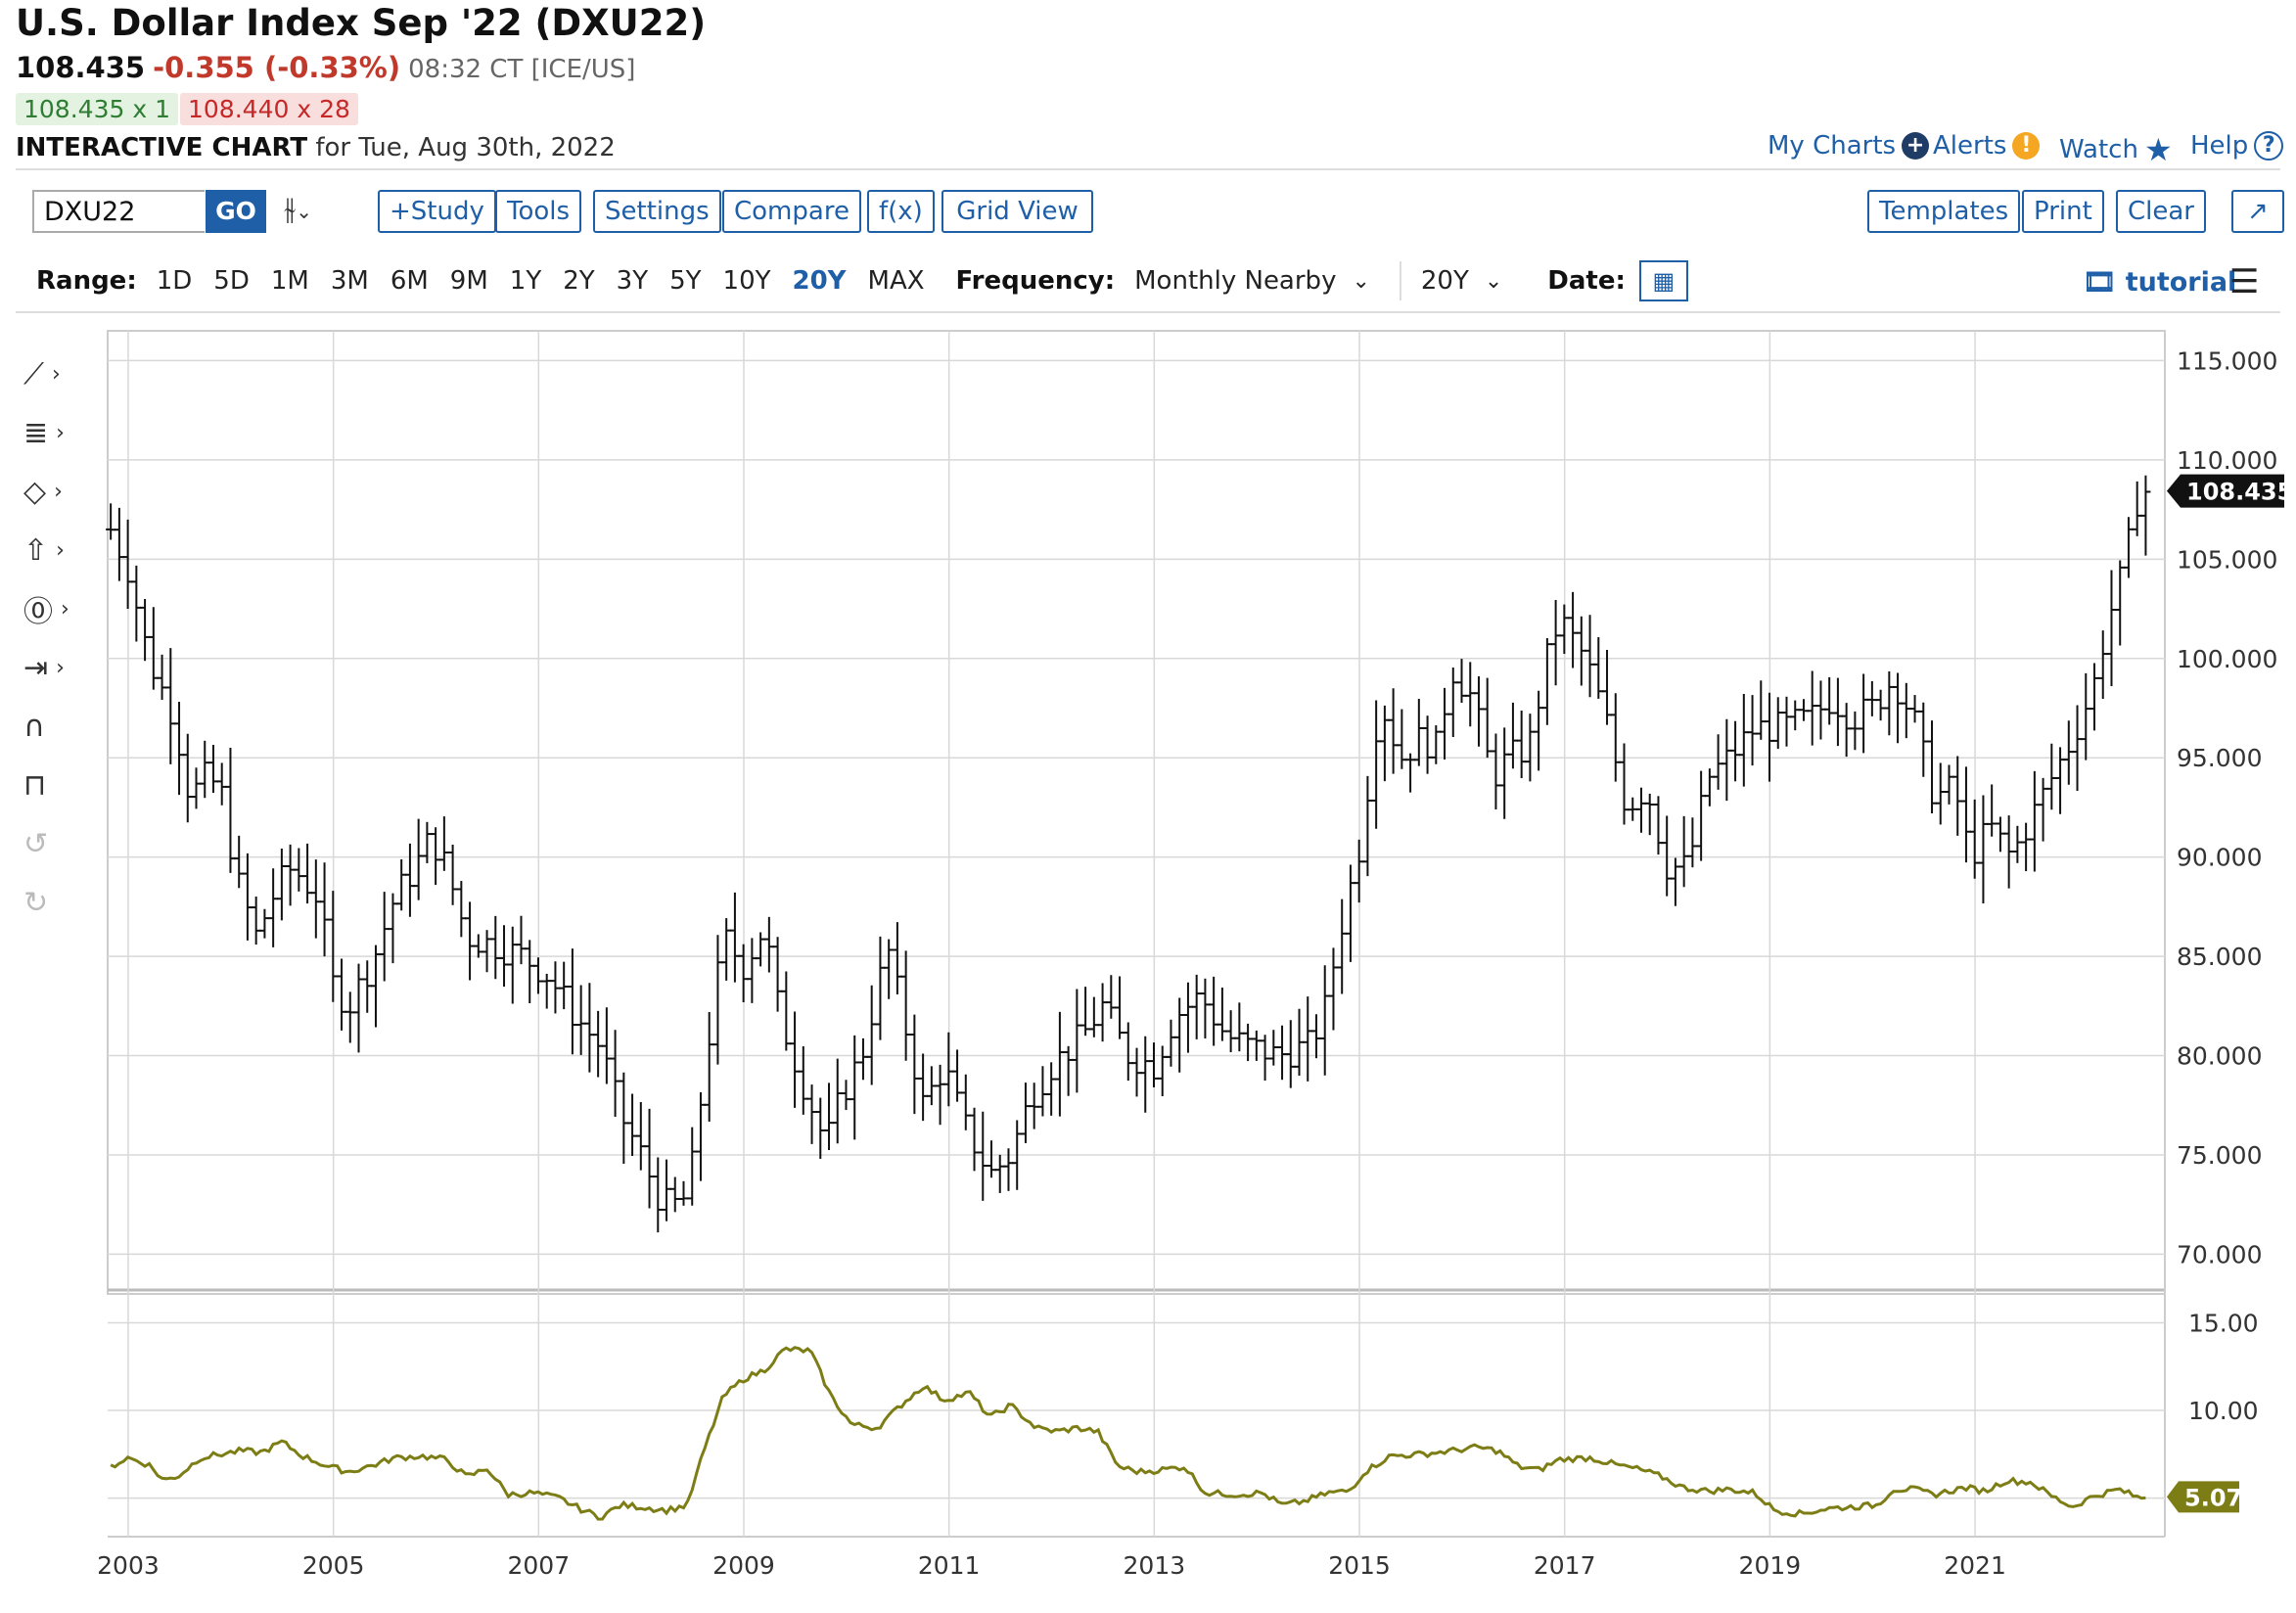 The height and width of the screenshot is (1613, 2296). I want to click on measure-tool: ⇥ ›, so click(58, 667).